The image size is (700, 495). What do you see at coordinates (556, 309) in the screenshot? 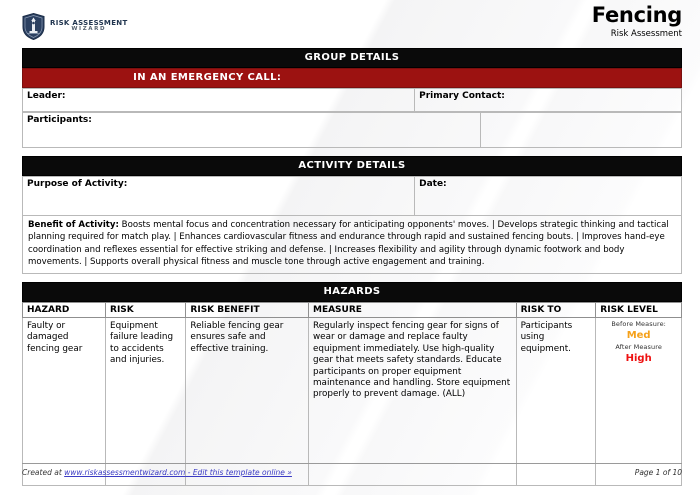
I see `column-header-risk-to: RISK TO` at bounding box center [556, 309].